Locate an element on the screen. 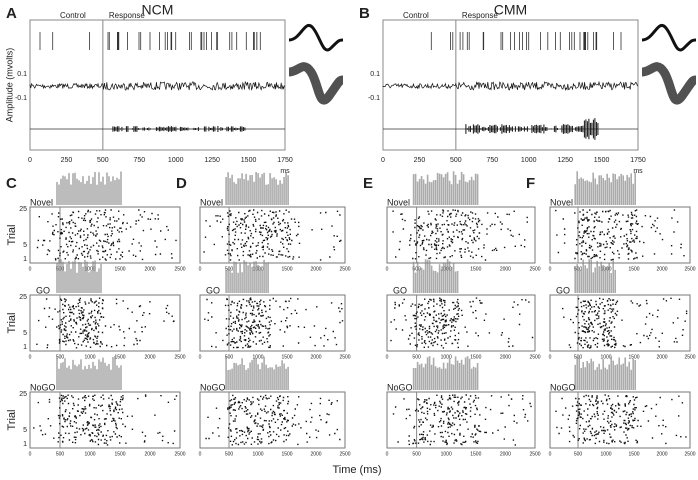 This screenshot has height=480, width=698. response-label: Response is located at coordinates (480, 15).